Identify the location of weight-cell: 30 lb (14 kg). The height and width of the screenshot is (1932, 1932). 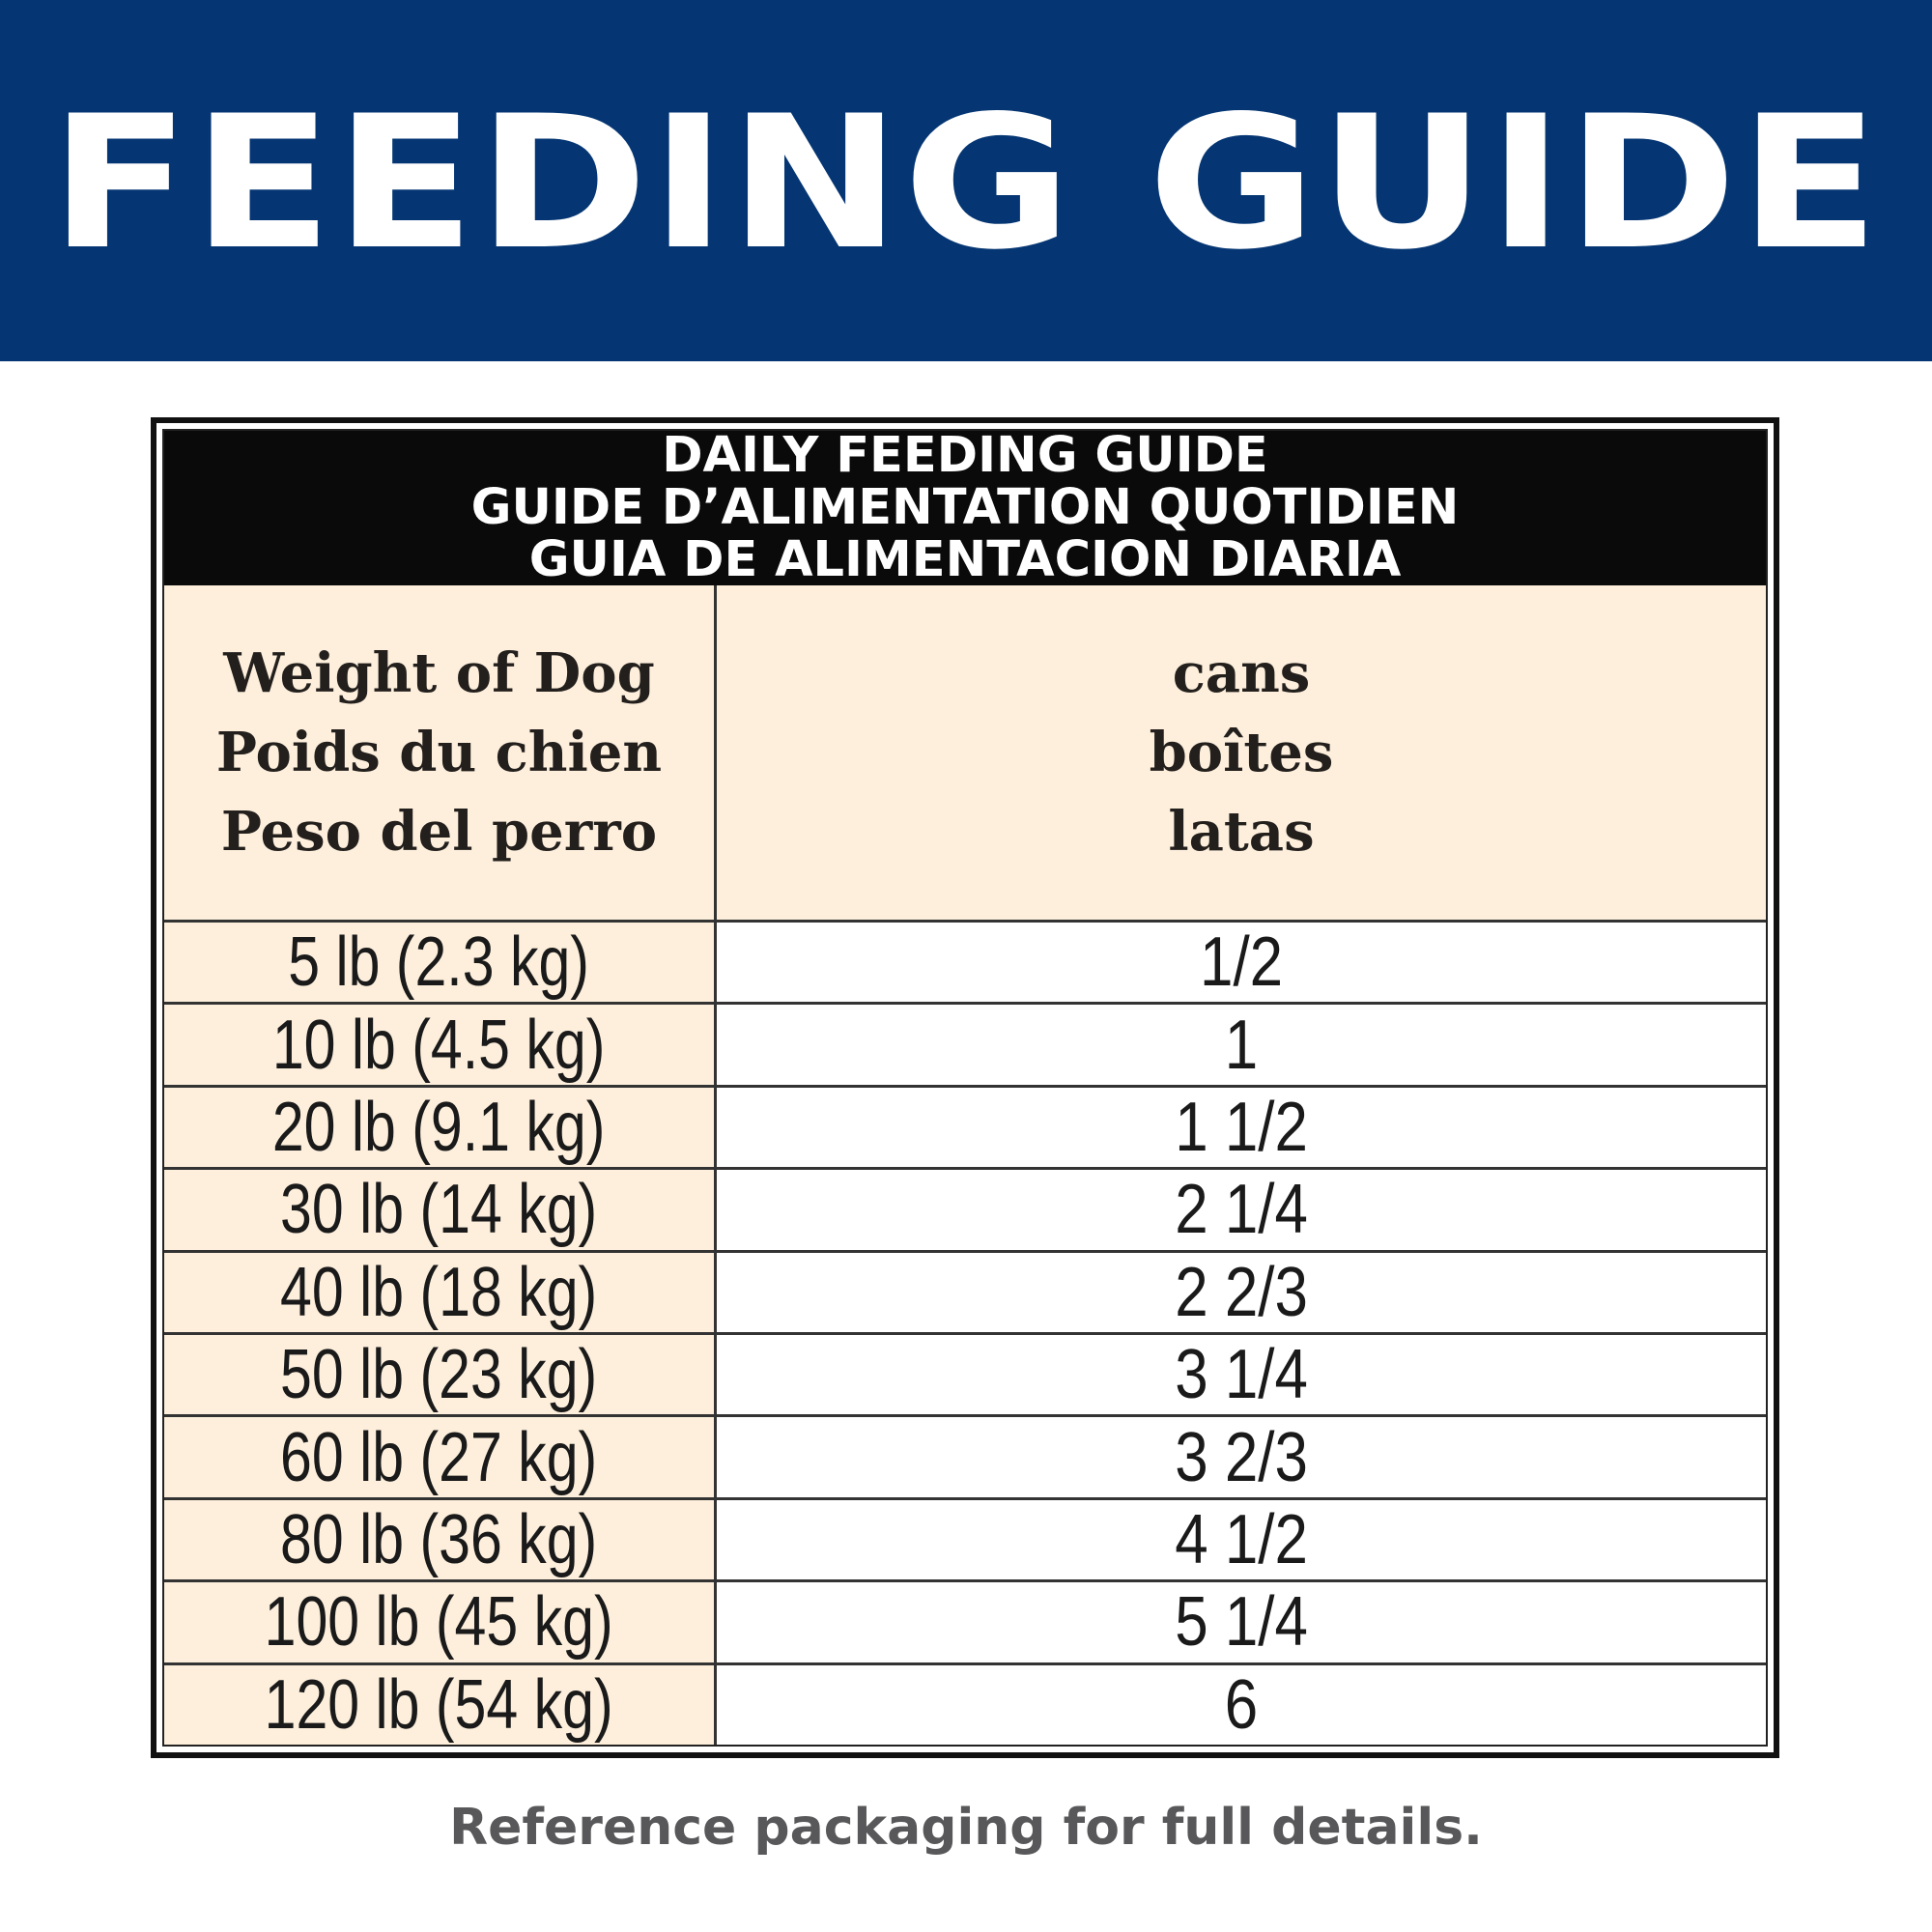
(440, 1210).